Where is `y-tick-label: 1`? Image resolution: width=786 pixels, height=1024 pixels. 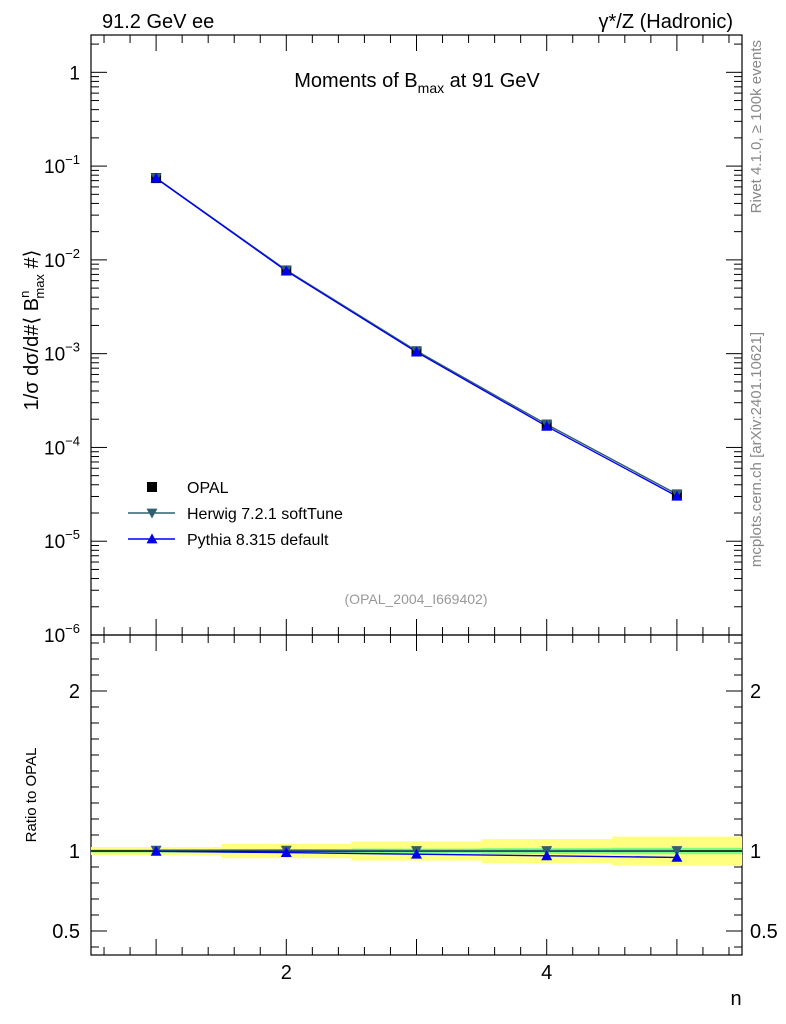
y-tick-label: 1 is located at coordinates (74, 73).